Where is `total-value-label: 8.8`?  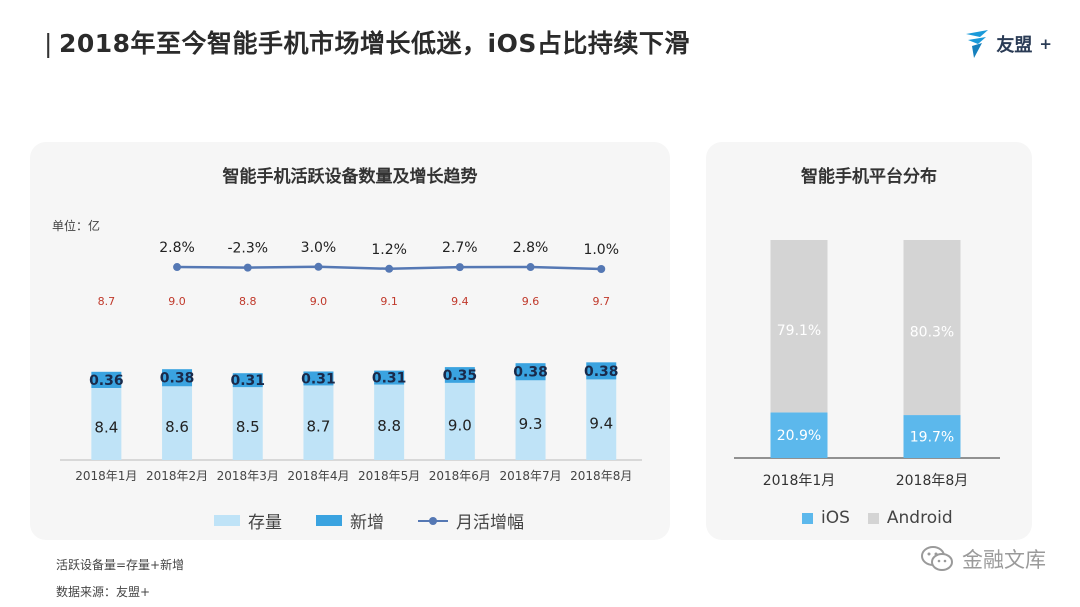
total-value-label: 8.8 is located at coordinates (248, 301).